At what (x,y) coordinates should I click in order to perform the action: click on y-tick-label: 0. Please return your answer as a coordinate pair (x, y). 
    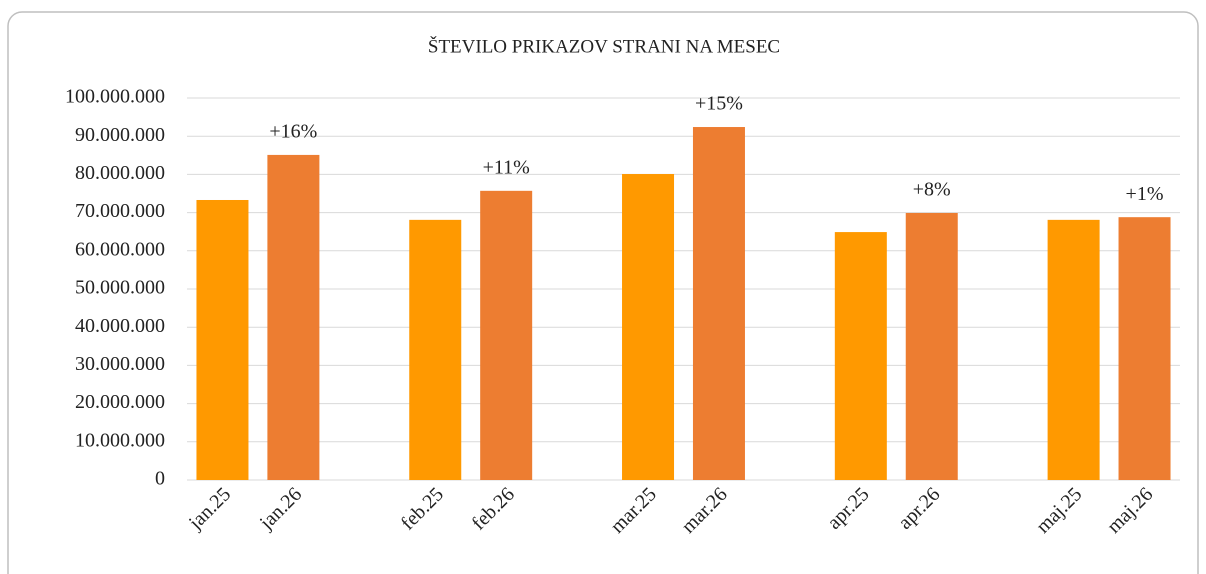
    Looking at the image, I should click on (160, 479).